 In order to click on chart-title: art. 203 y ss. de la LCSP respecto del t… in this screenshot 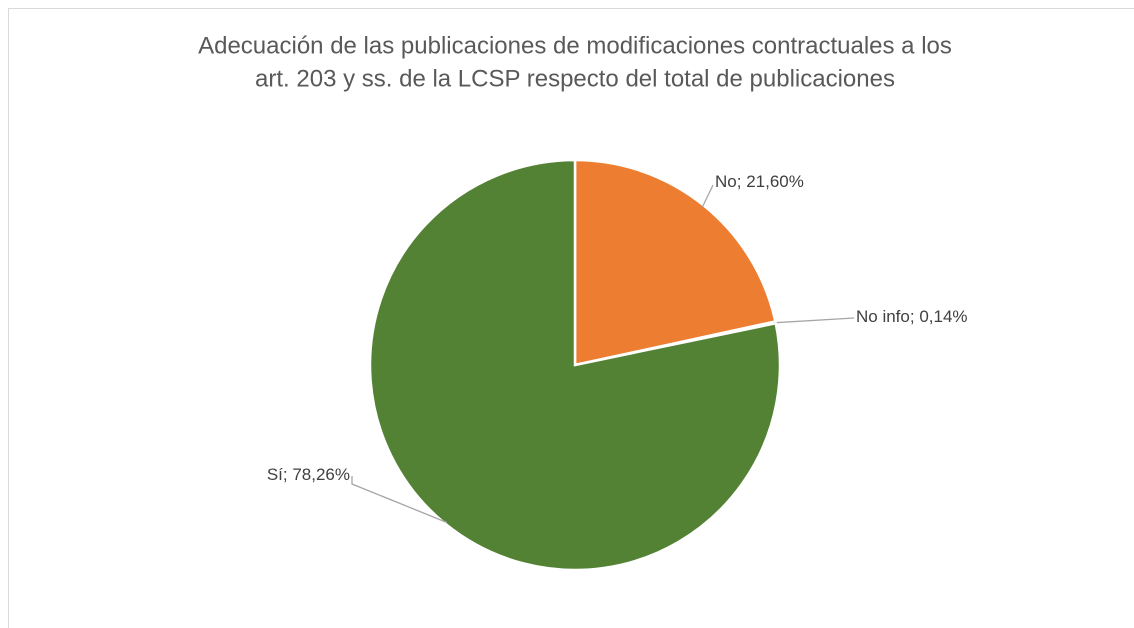, I will do `click(575, 78)`.